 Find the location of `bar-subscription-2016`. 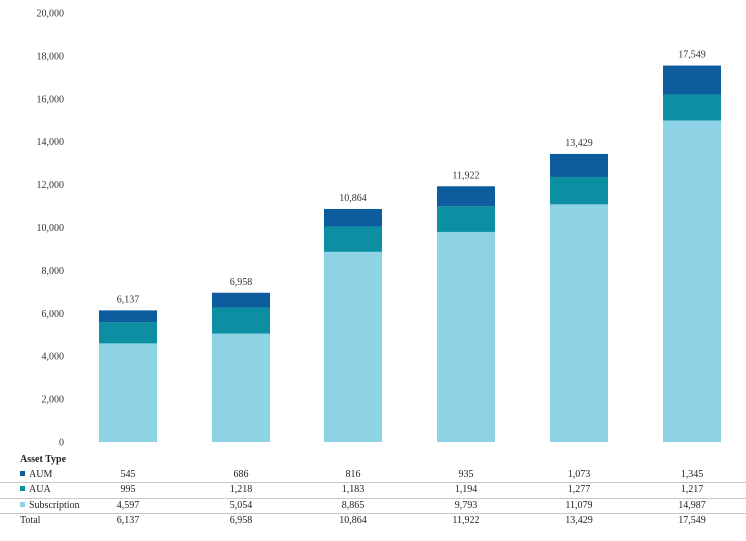

bar-subscription-2016 is located at coordinates (128, 392).